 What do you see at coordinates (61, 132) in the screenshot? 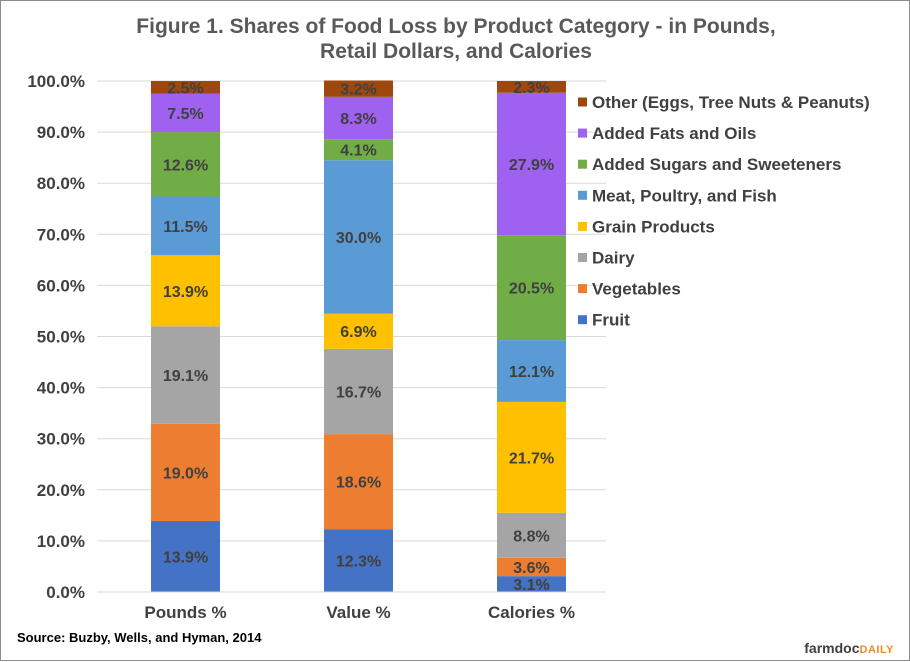
I see `y-tick-label: 90.0%` at bounding box center [61, 132].